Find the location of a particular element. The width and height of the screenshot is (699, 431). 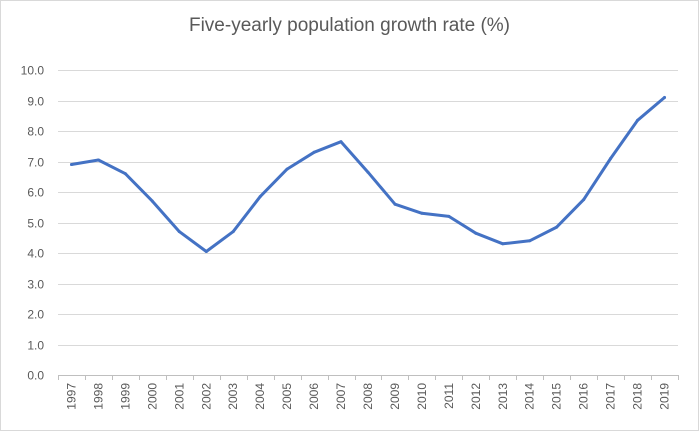

data-point-2015 is located at coordinates (557, 227).